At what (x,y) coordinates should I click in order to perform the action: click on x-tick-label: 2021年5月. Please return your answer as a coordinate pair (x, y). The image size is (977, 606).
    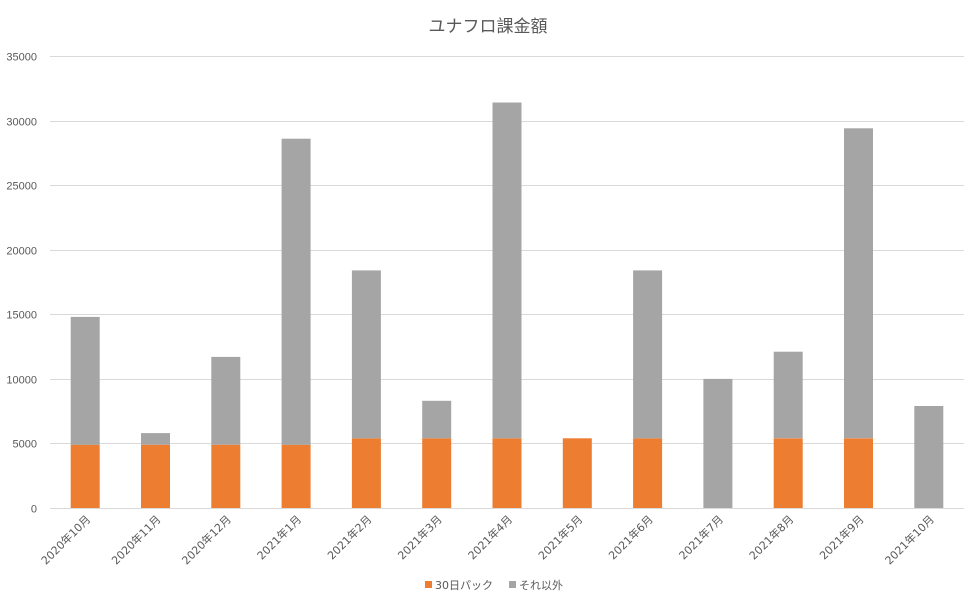
    Looking at the image, I should click on (560, 537).